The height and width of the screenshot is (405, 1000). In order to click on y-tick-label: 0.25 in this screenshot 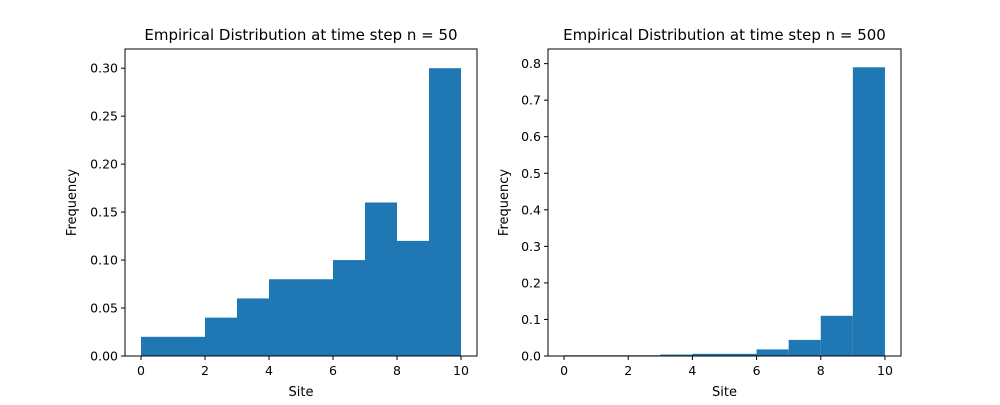, I will do `click(104, 116)`.